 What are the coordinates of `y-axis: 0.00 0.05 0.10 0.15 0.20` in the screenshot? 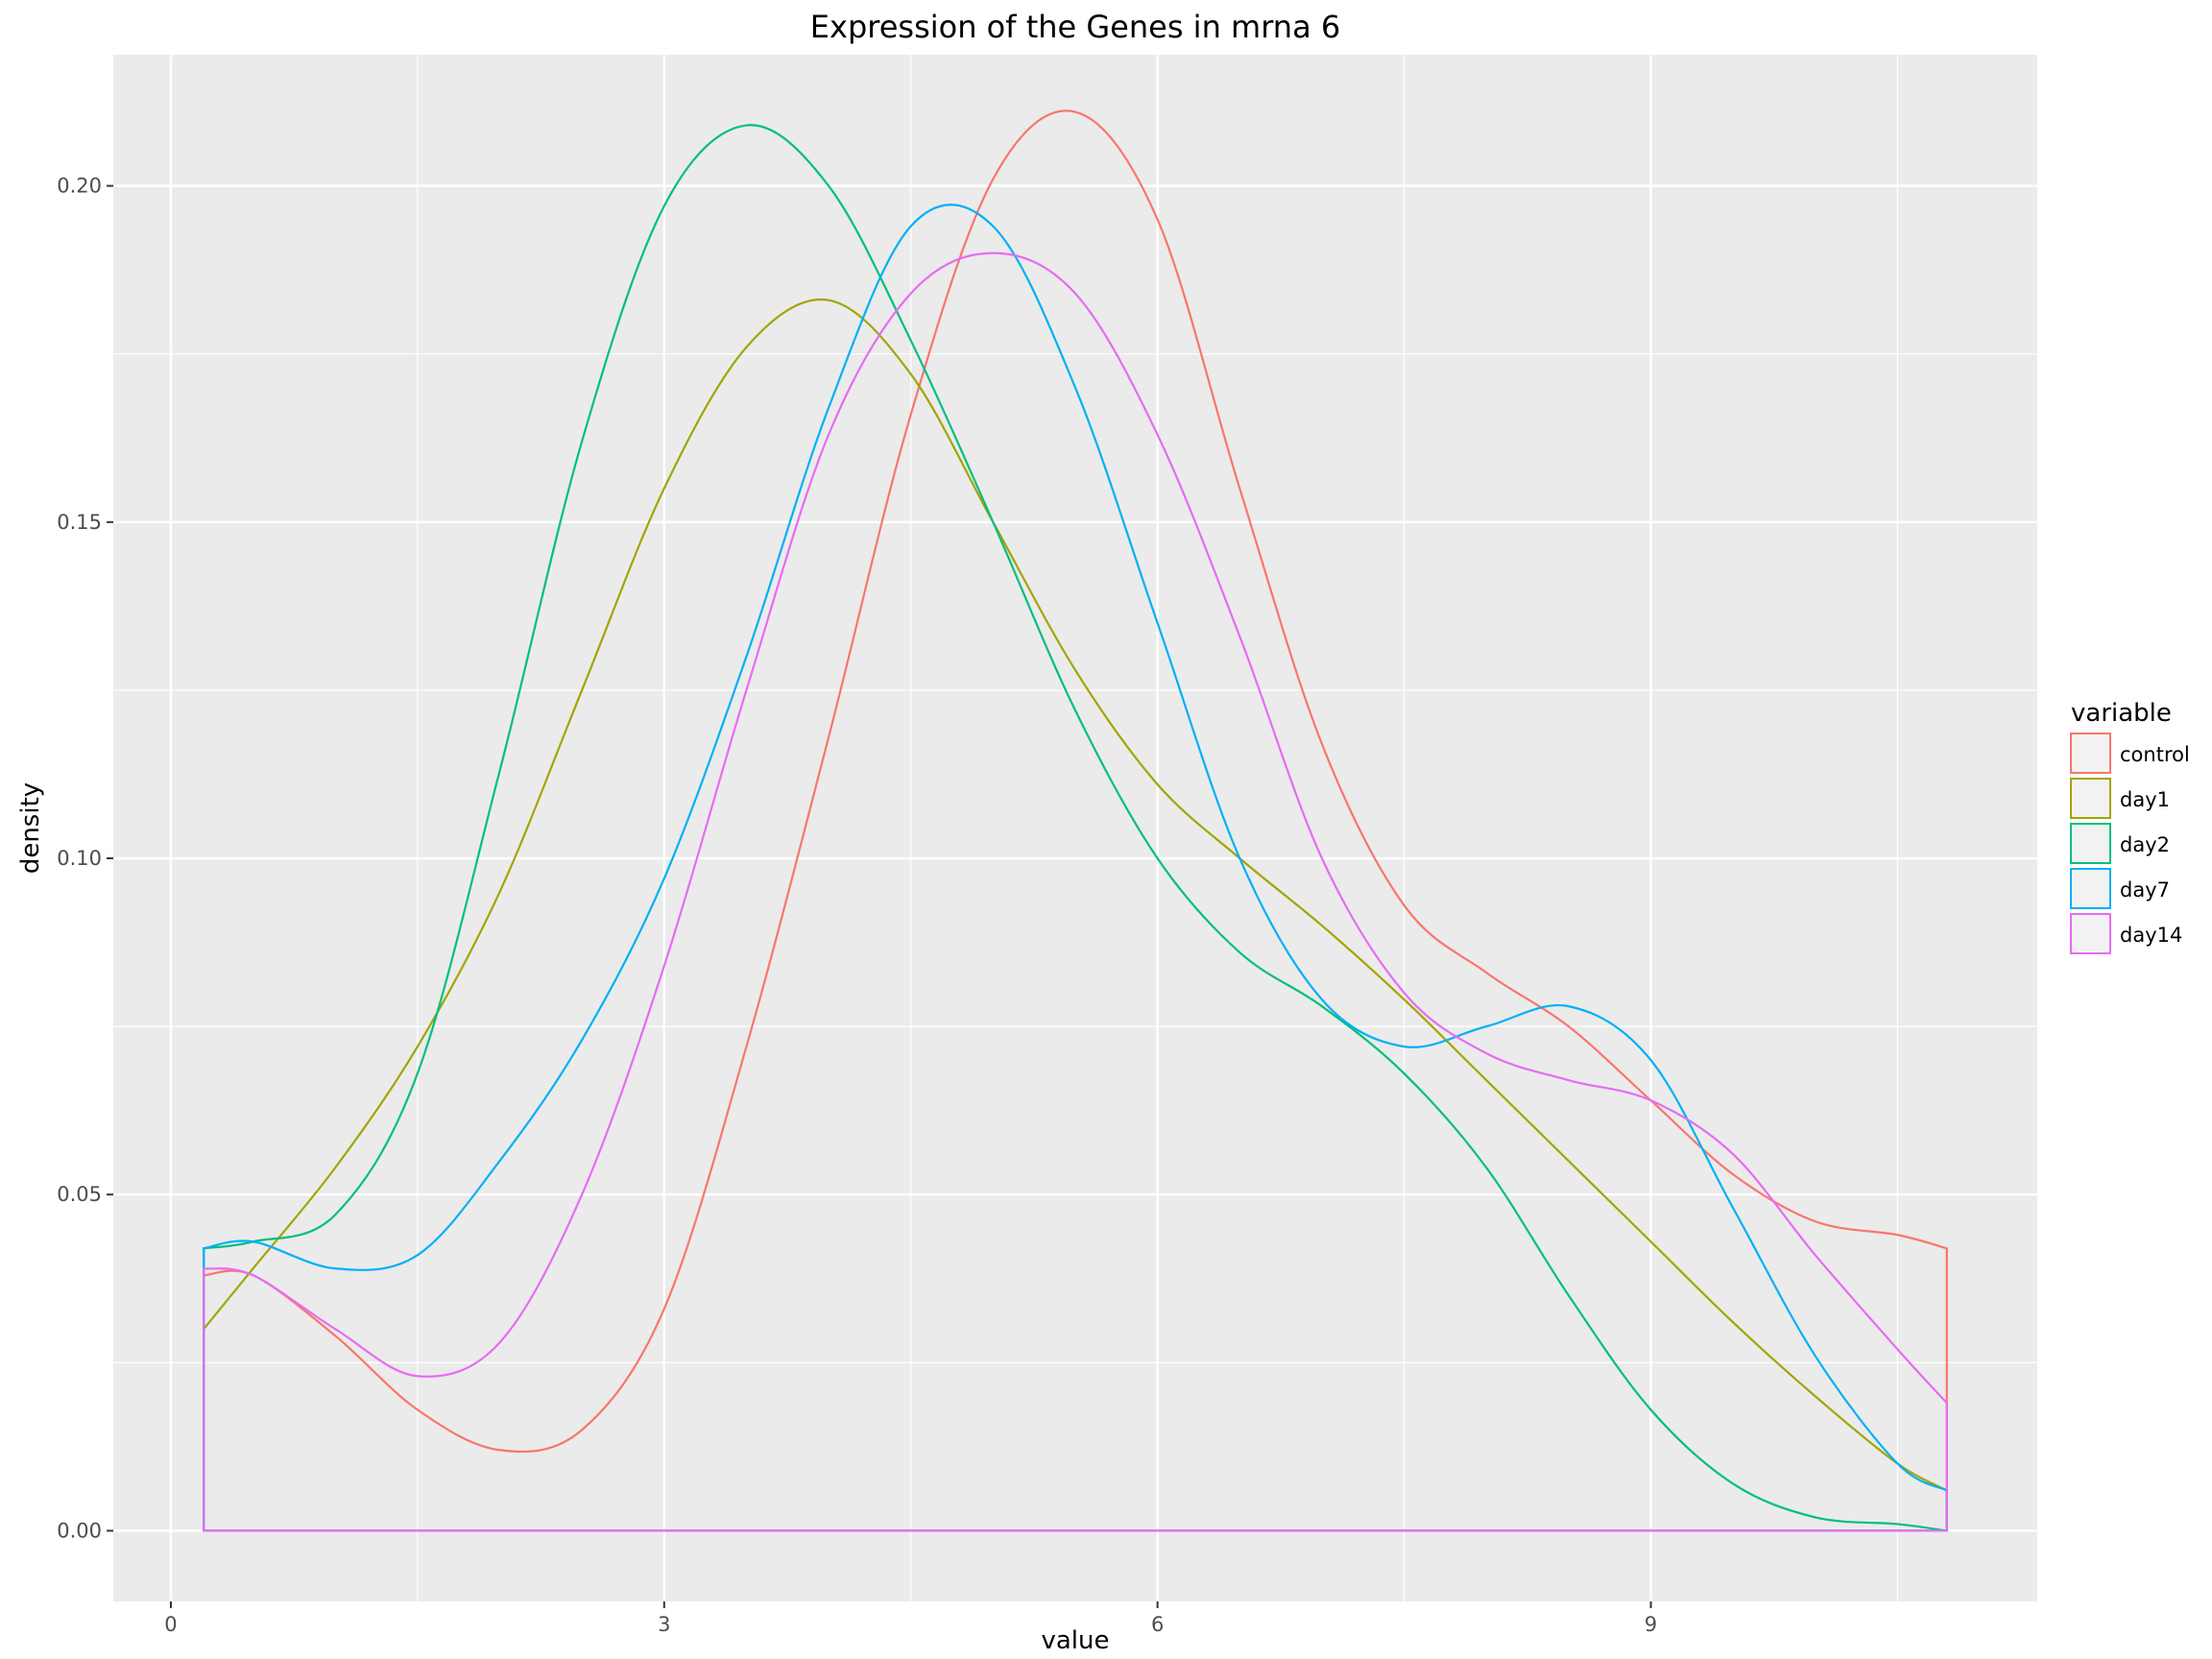 It's located at (85, 858).